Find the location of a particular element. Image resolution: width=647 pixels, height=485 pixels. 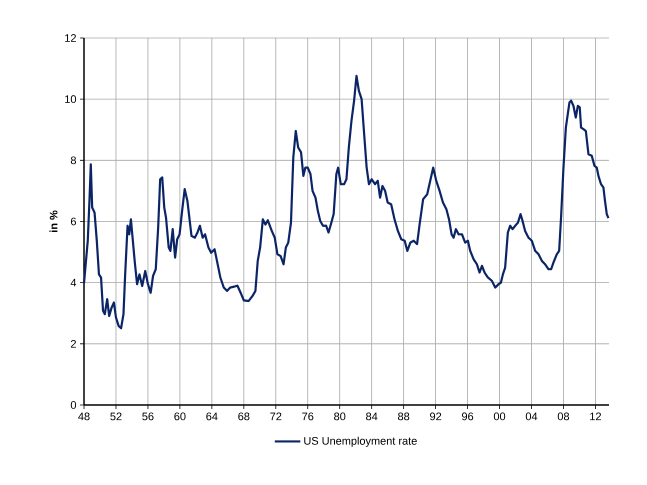

x-tick-label: 56 is located at coordinates (148, 416).